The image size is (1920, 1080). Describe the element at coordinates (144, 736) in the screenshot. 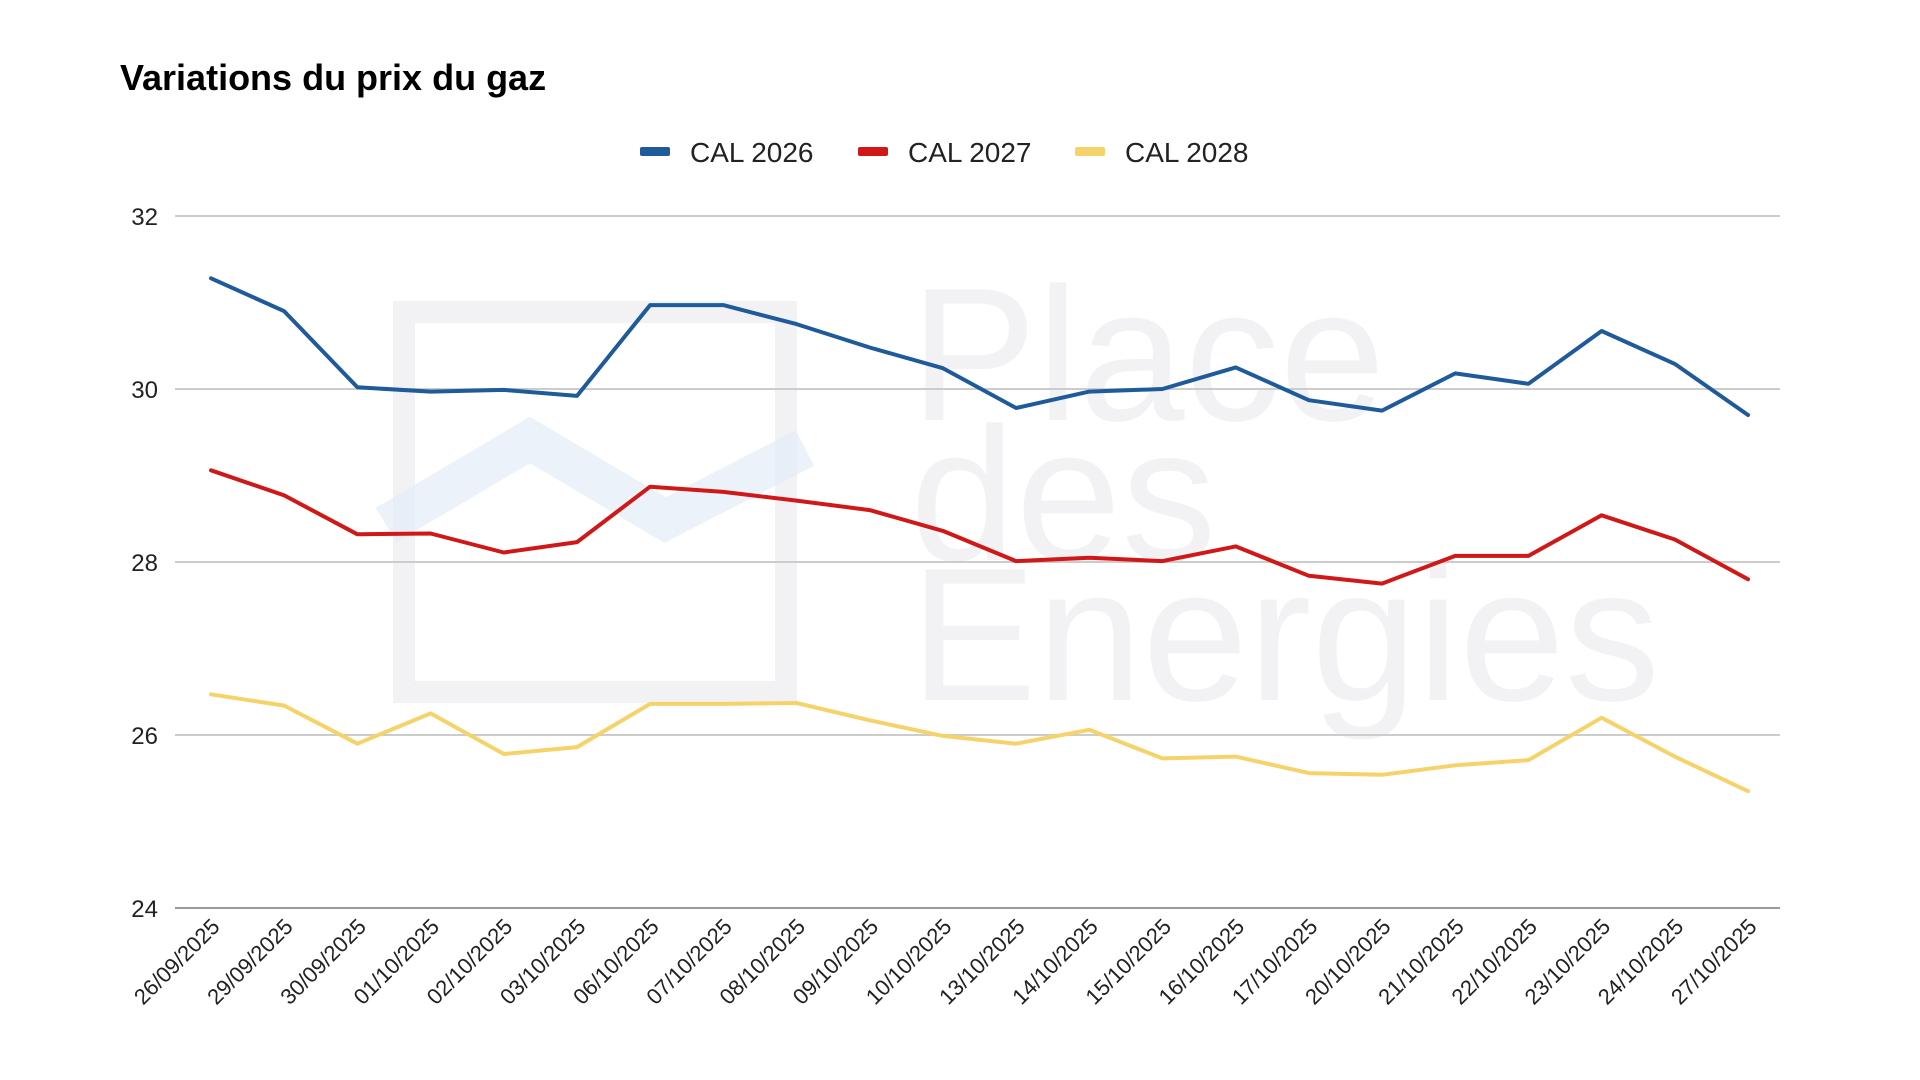

I see `y-tick-label: 26` at that location.